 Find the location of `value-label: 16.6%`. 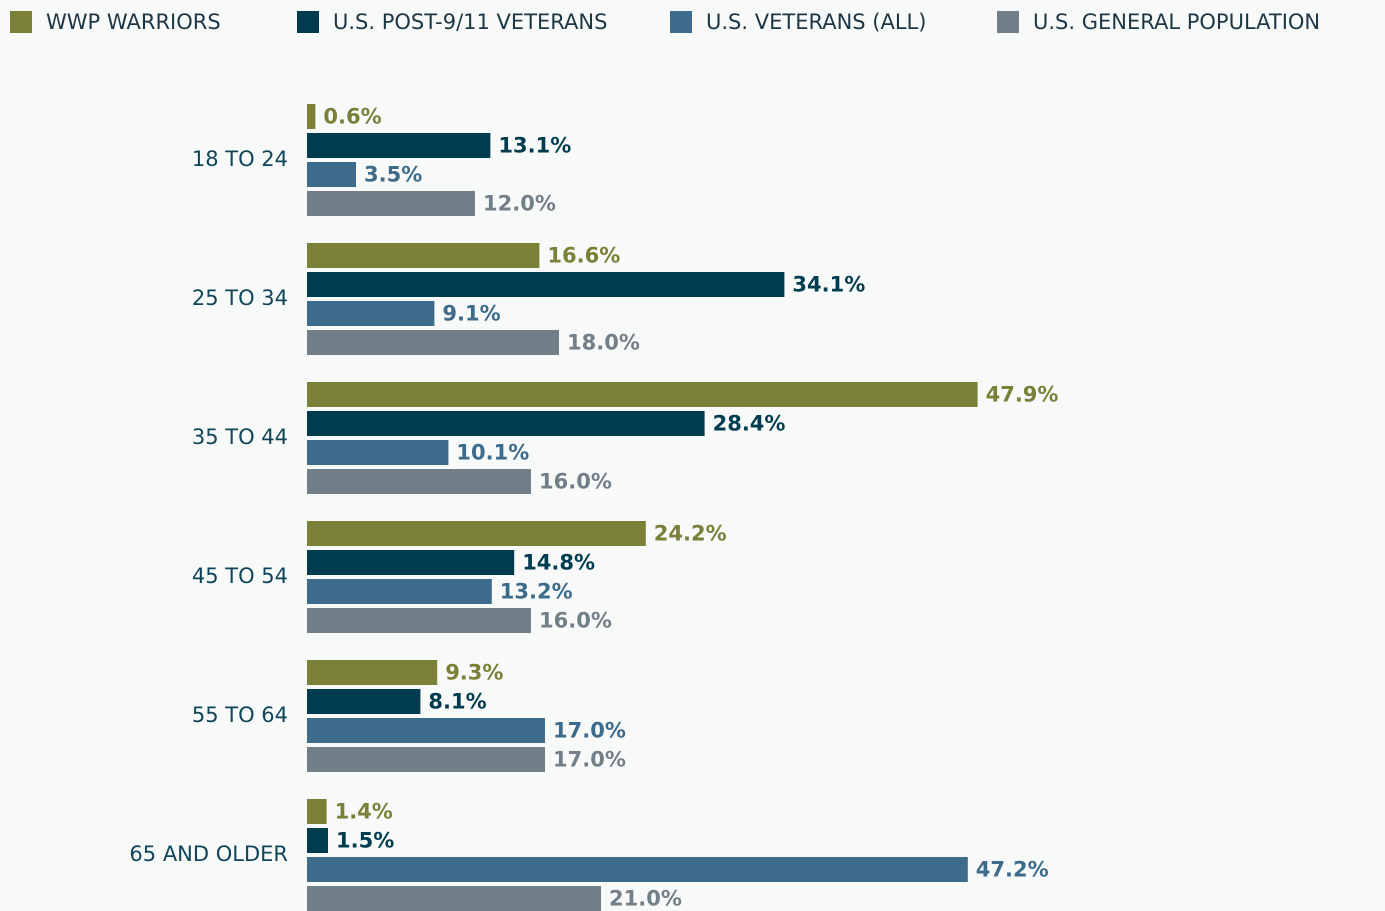

value-label: 16.6% is located at coordinates (583, 256).